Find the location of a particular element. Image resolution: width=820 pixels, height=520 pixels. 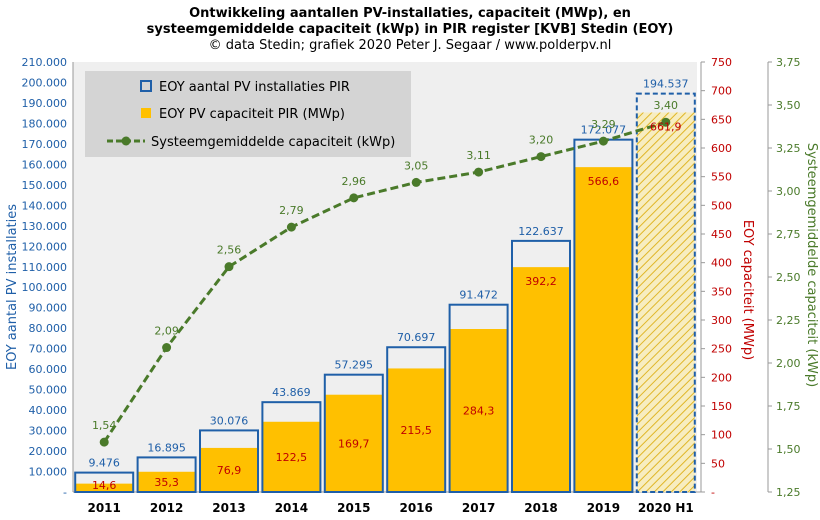

right-axis-1-tick-label: 50 is located at coordinates (718, 463).